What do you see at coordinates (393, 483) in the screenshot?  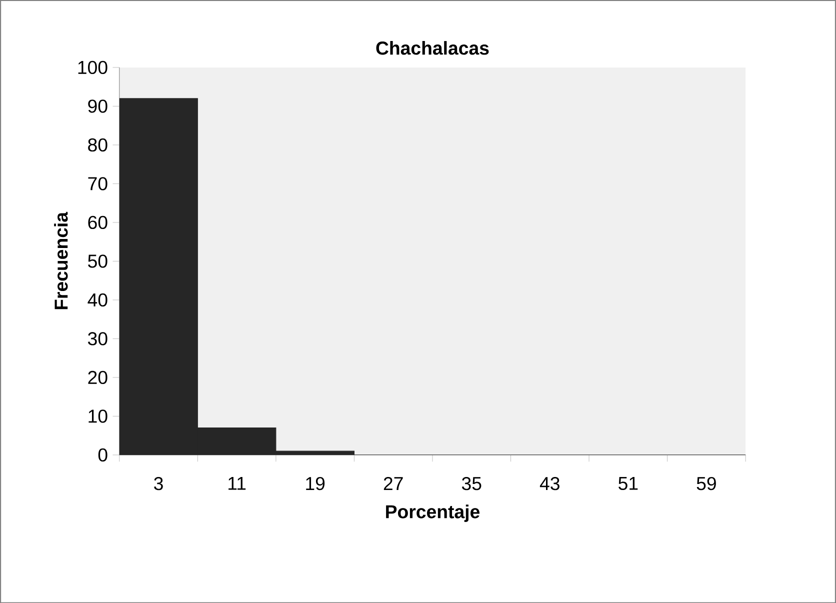 I see `x-tick-label: 27` at bounding box center [393, 483].